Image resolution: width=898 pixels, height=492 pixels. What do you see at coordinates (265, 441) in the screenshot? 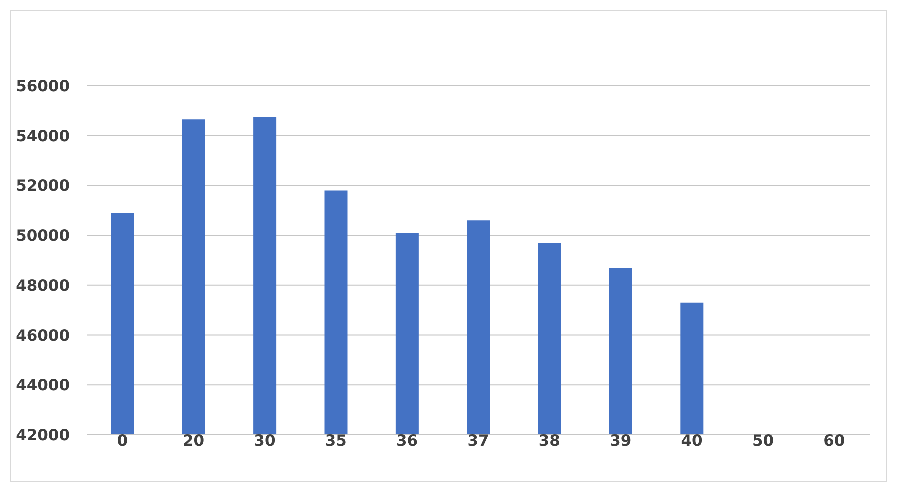
I see `x-tick-label: 30` at bounding box center [265, 441].